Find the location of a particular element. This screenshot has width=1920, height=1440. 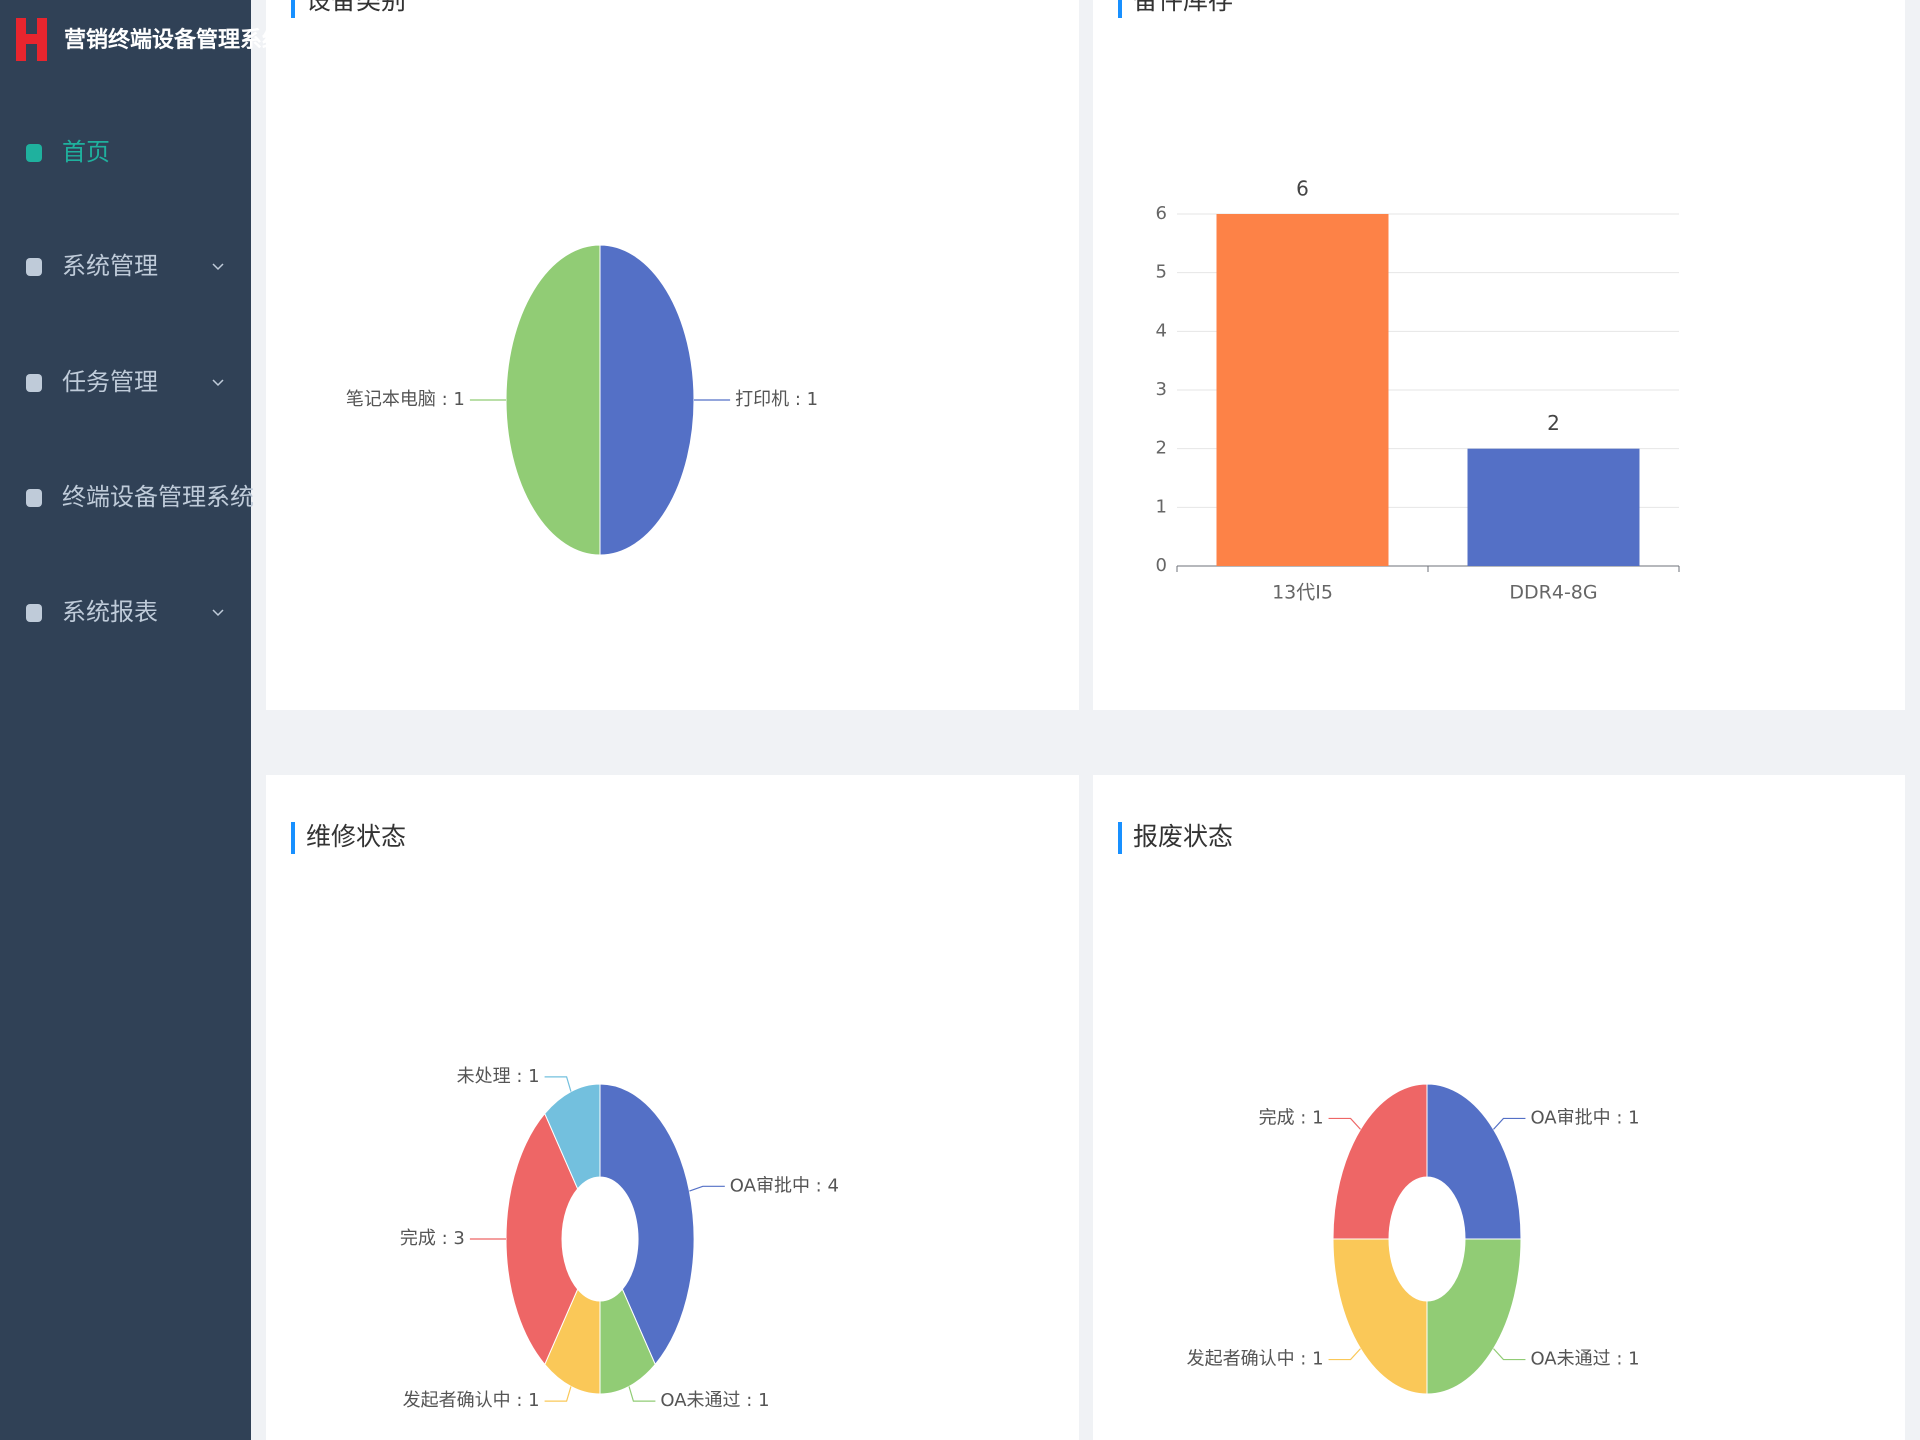

logo-text: 营销终端设备管理系统 is located at coordinates (174, 40).